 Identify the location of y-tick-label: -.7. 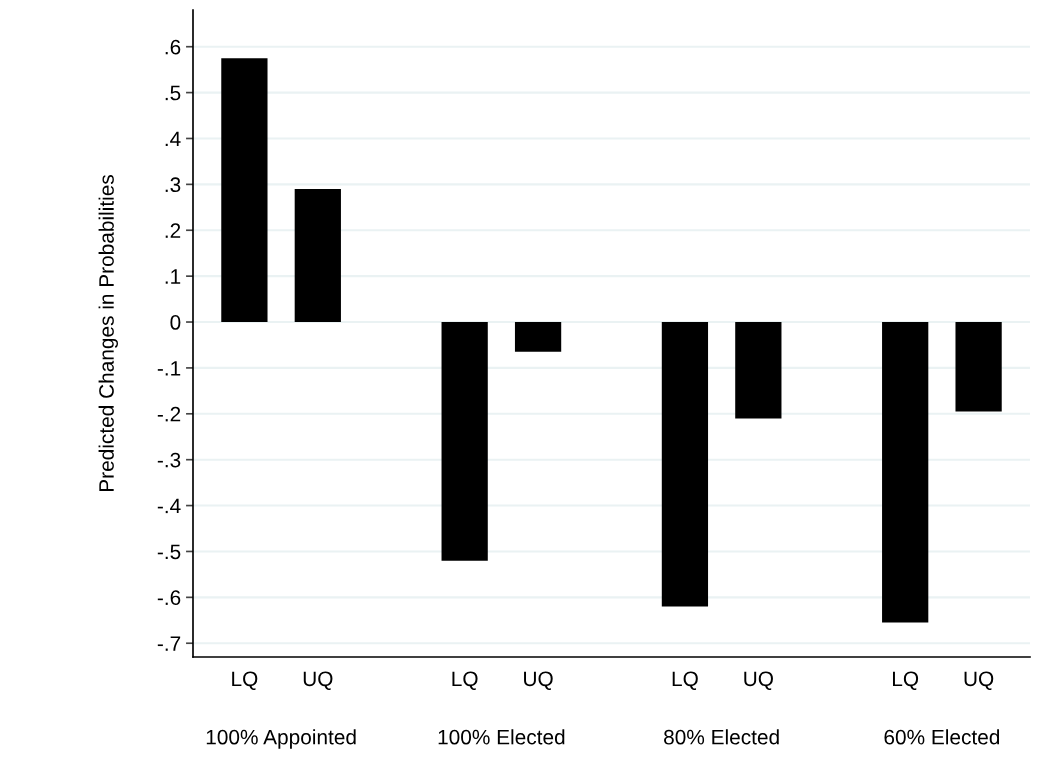
(169, 643).